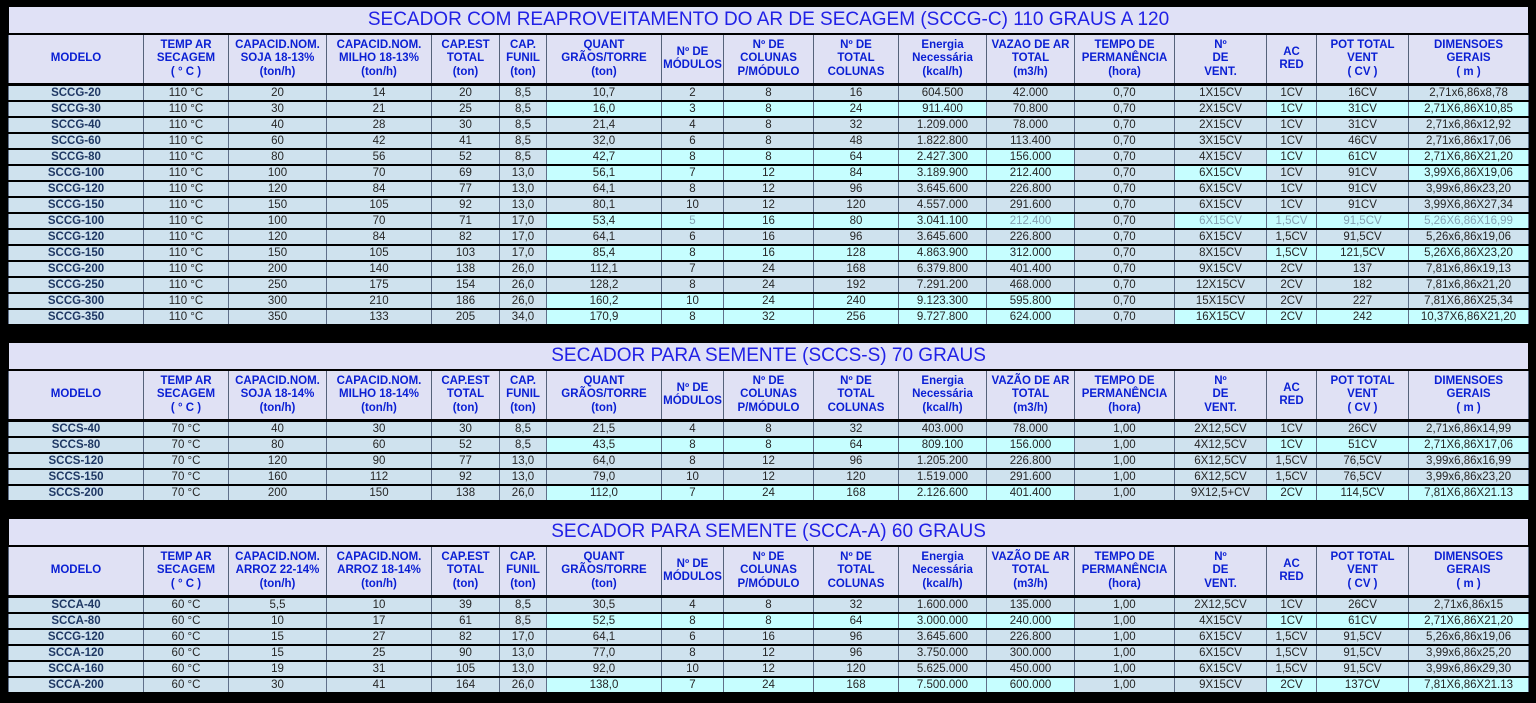 Image resolution: width=1536 pixels, height=703 pixels. What do you see at coordinates (942, 92) in the screenshot?
I see `cell-energia-necessaria: 604.500` at bounding box center [942, 92].